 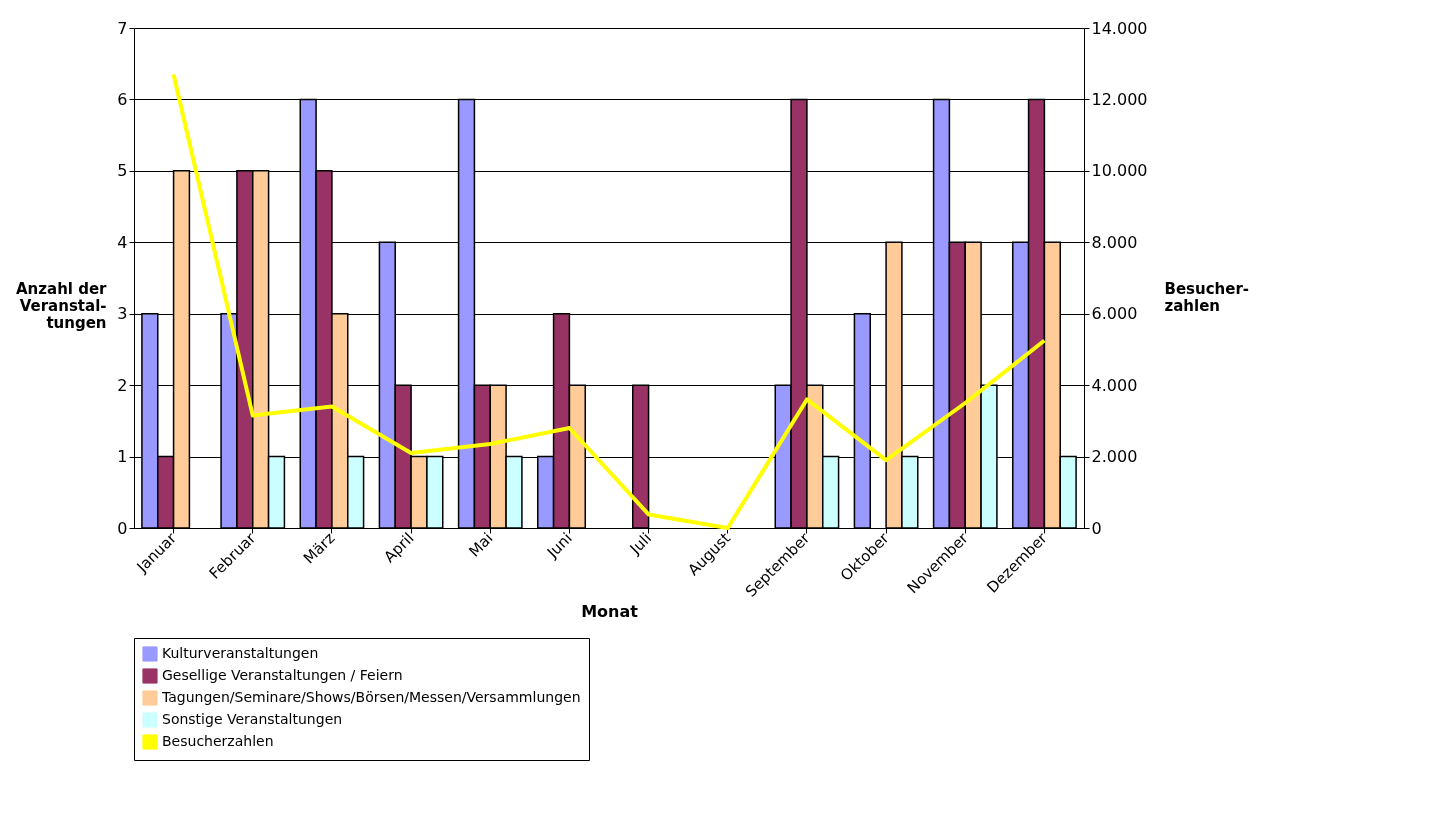 I want to click on legend-label: Gesellige Veranstaltungen / Feiern, so click(x=282, y=675).